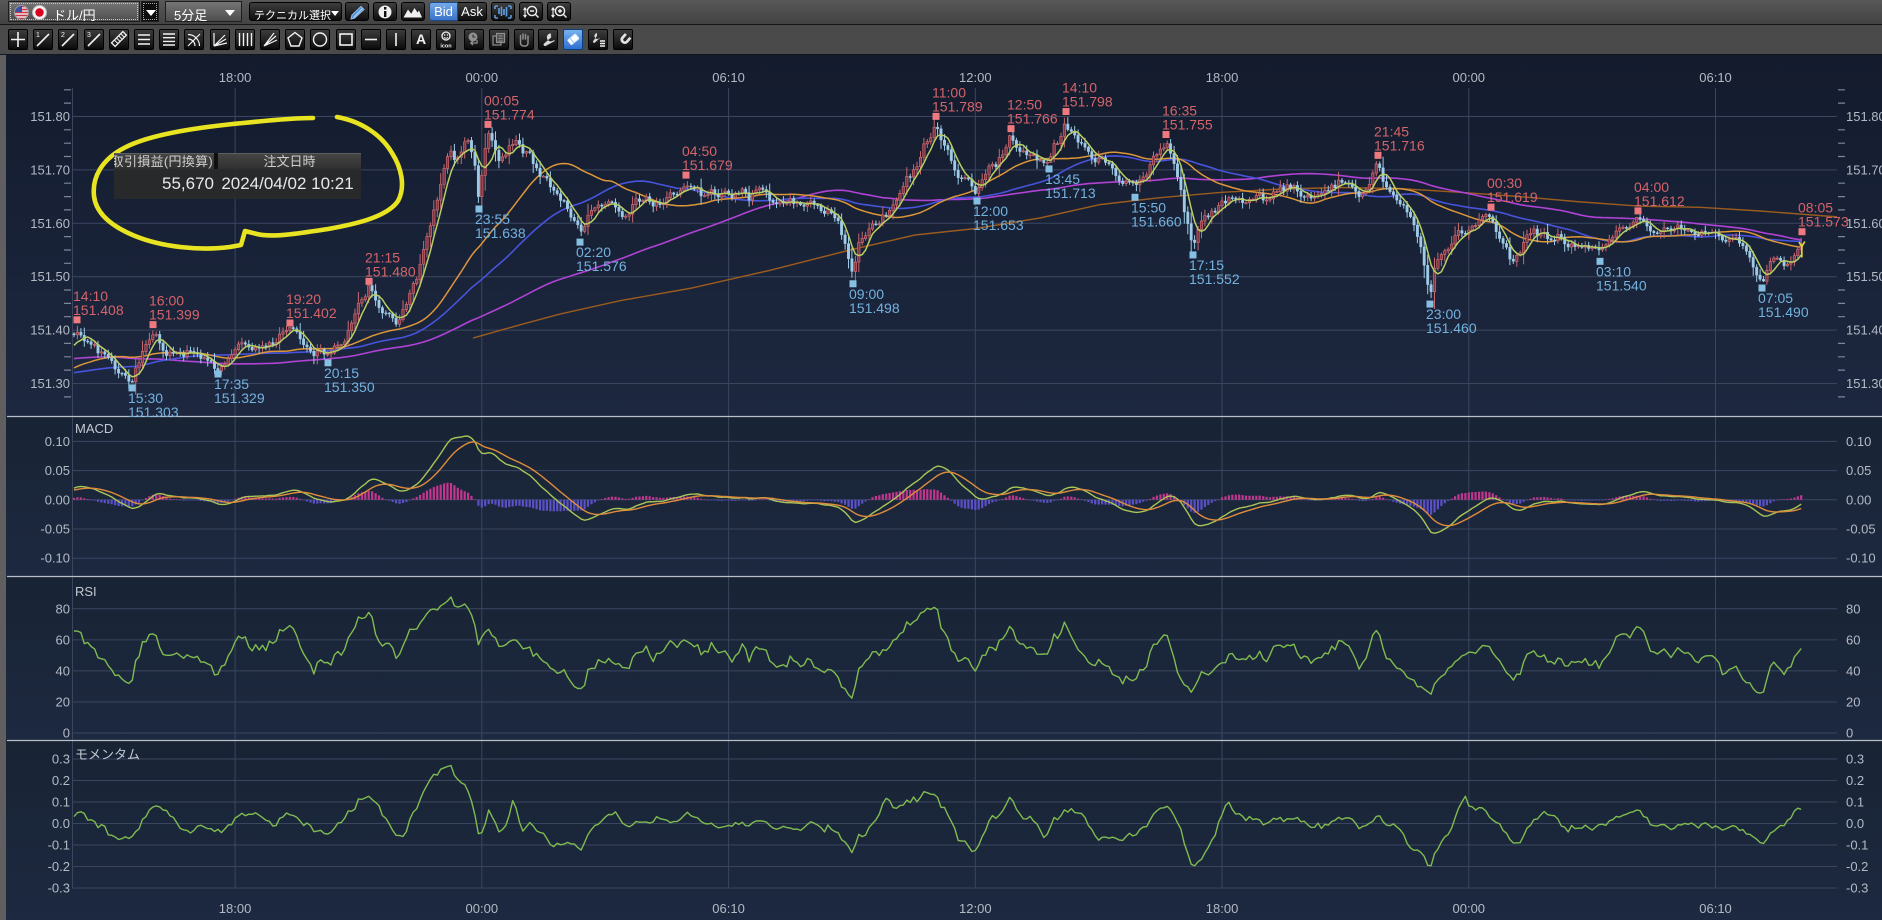 This screenshot has width=1882, height=920. What do you see at coordinates (1815, 208) in the screenshot?
I see `svg-text: 08:05` at bounding box center [1815, 208].